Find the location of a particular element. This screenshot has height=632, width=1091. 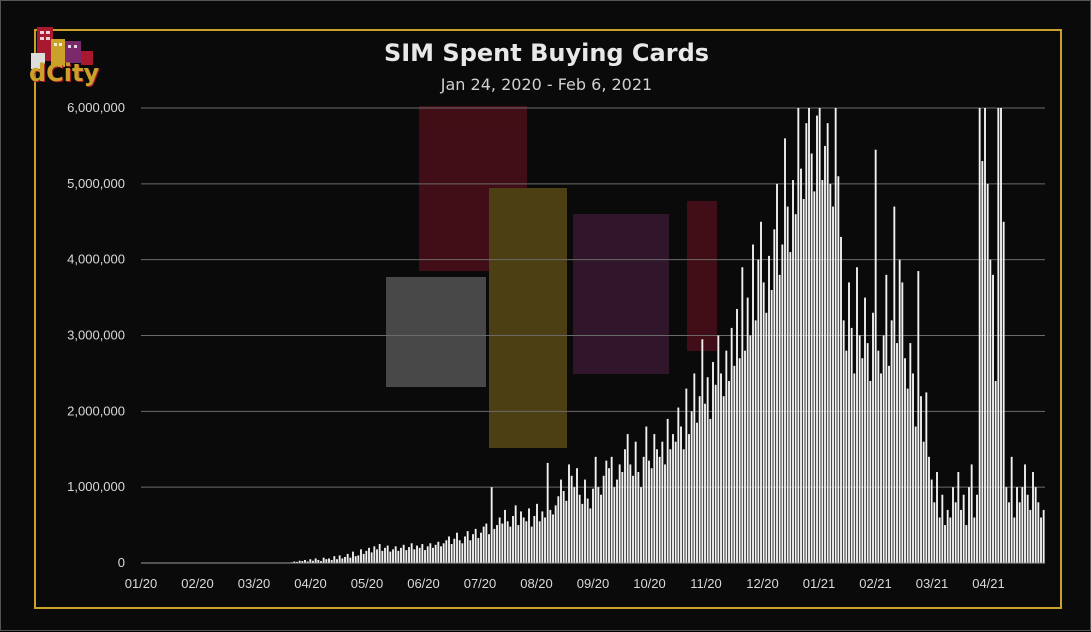

x-tick-label: 02/20 is located at coordinates (197, 583).